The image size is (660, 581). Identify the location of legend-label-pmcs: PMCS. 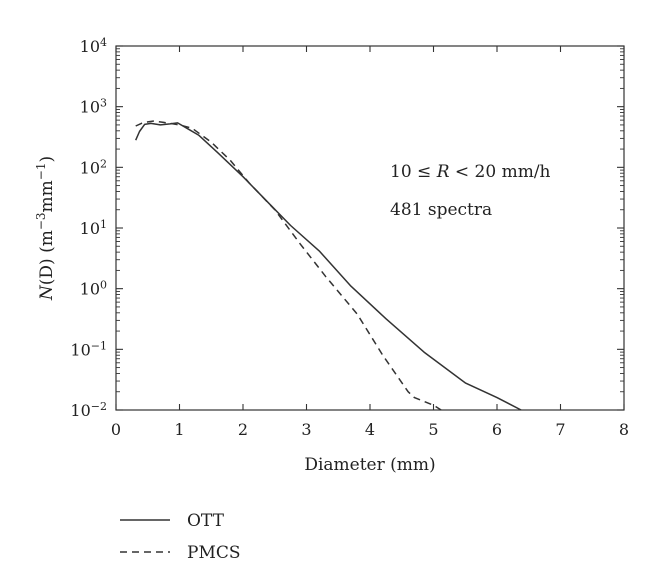
(214, 553).